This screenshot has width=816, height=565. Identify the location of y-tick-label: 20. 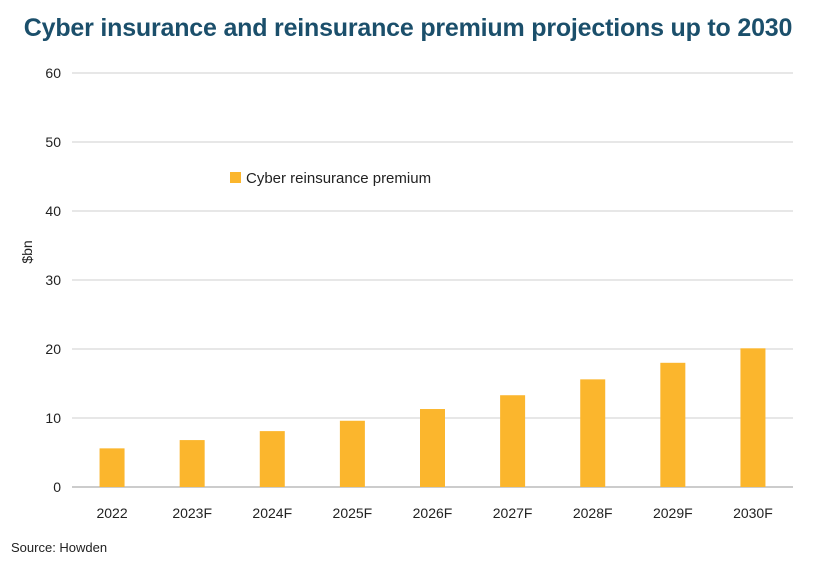
(53, 349).